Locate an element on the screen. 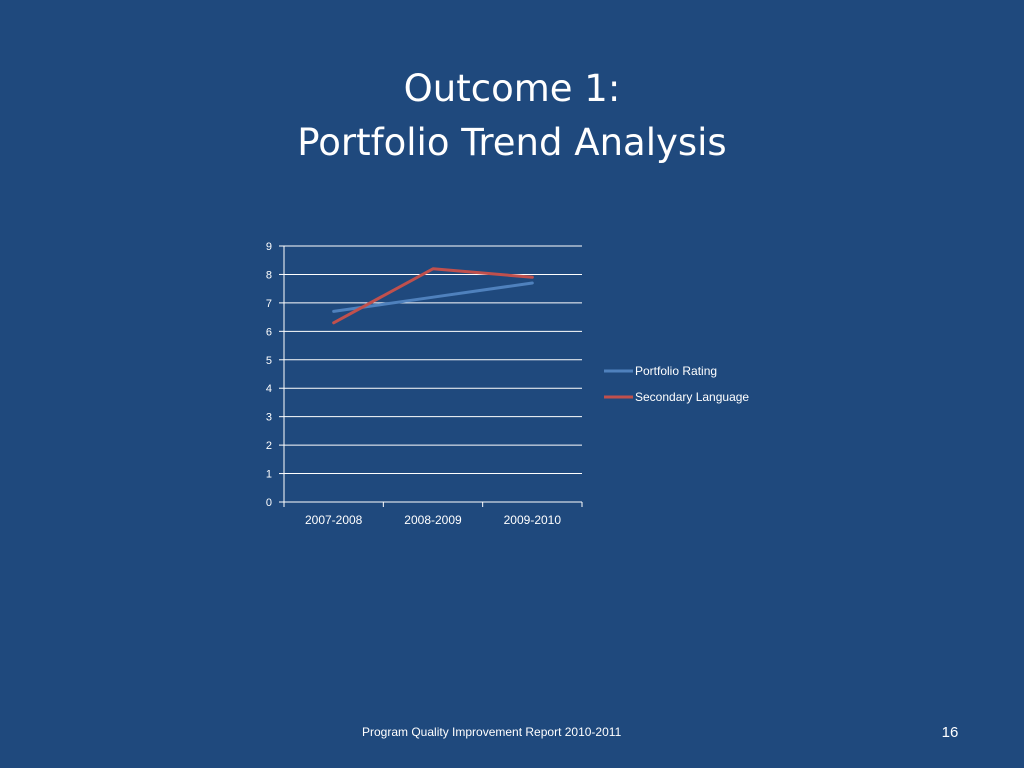 The image size is (1024, 768). y-tick-label-4: 4 is located at coordinates (269, 389).